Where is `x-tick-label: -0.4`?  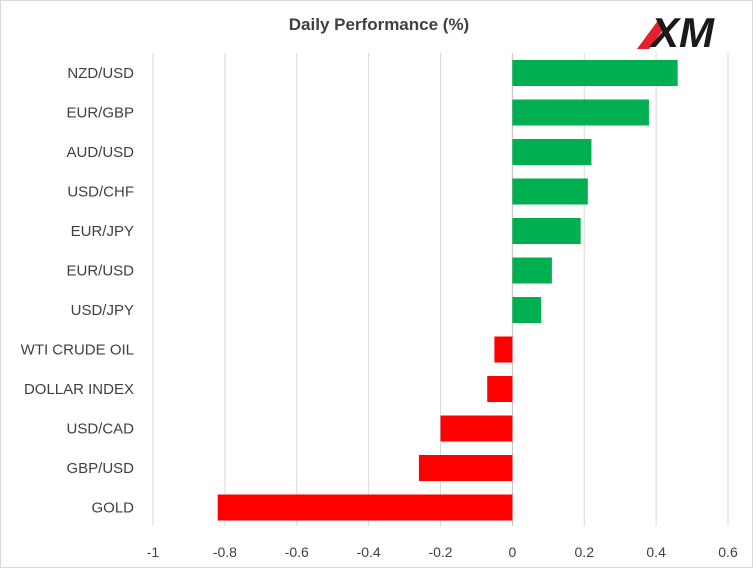
x-tick-label: -0.4 is located at coordinates (369, 552).